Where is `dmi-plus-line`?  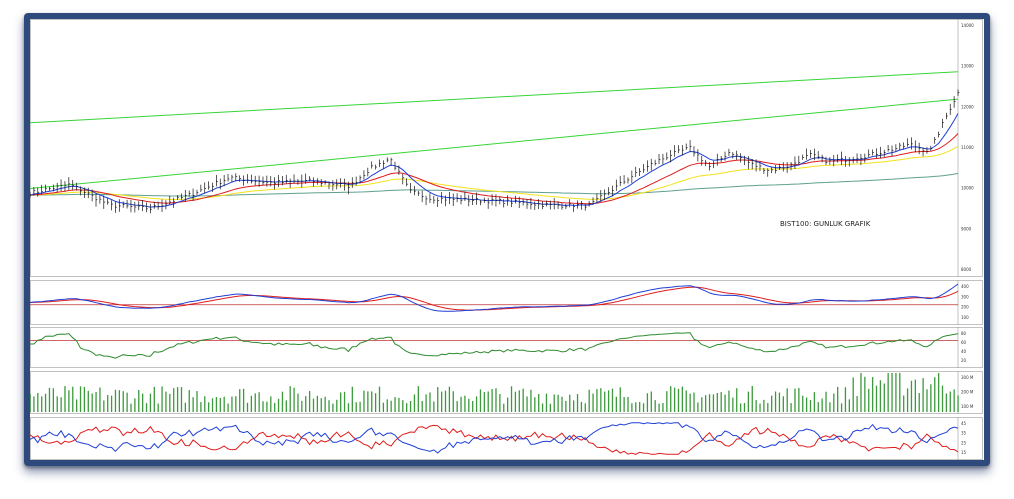
dmi-plus-line is located at coordinates (494, 438).